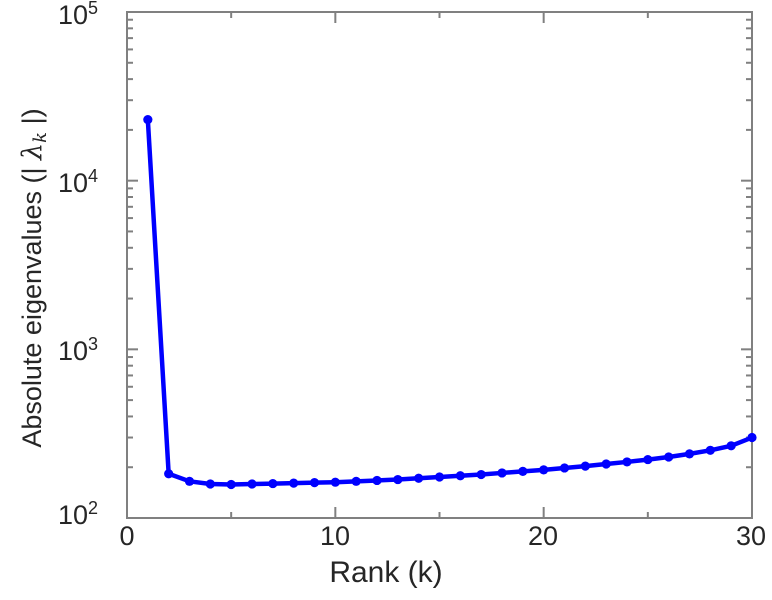  What do you see at coordinates (78, 514) in the screenshot?
I see `y-tick-label-100: 10²` at bounding box center [78, 514].